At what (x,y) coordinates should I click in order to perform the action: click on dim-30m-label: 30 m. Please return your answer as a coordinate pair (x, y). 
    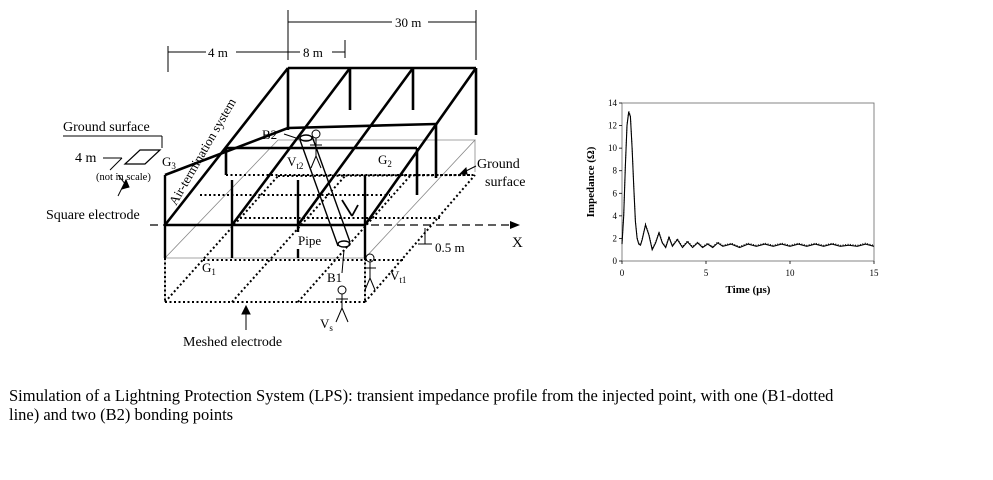
    Looking at the image, I should click on (408, 22).